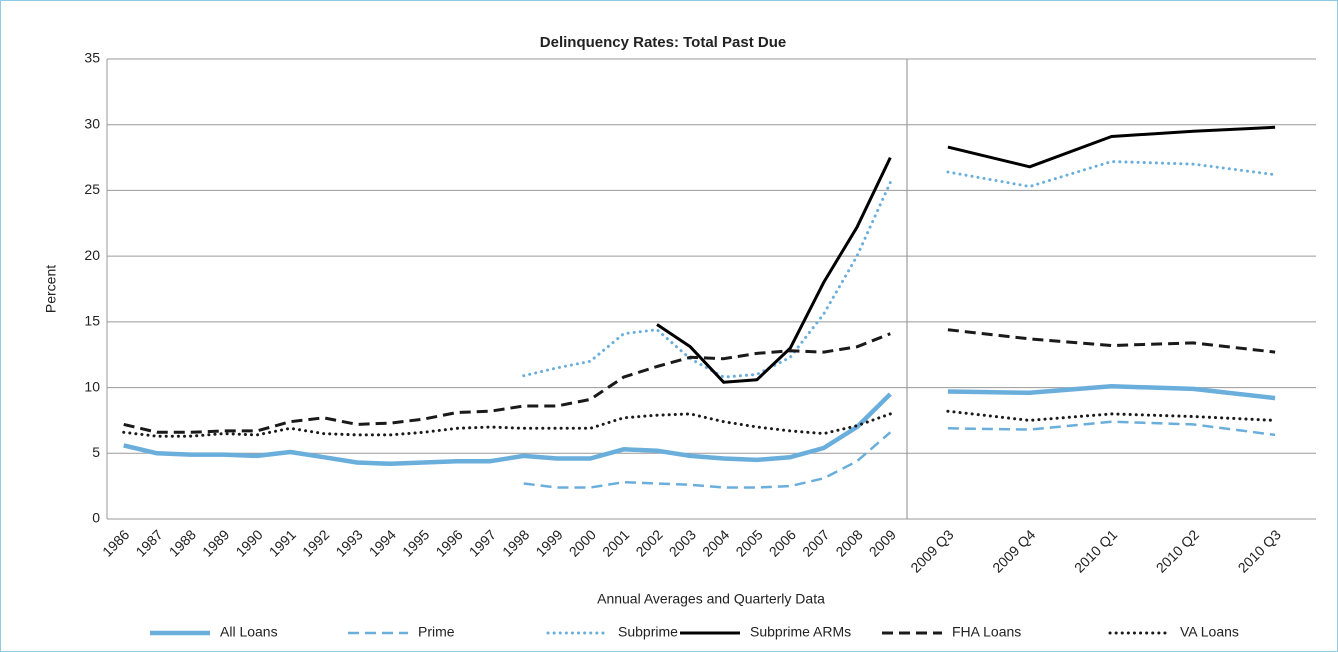  Describe the element at coordinates (931, 550) in the screenshot. I see `x-tick-label: 2009 Q3` at that location.